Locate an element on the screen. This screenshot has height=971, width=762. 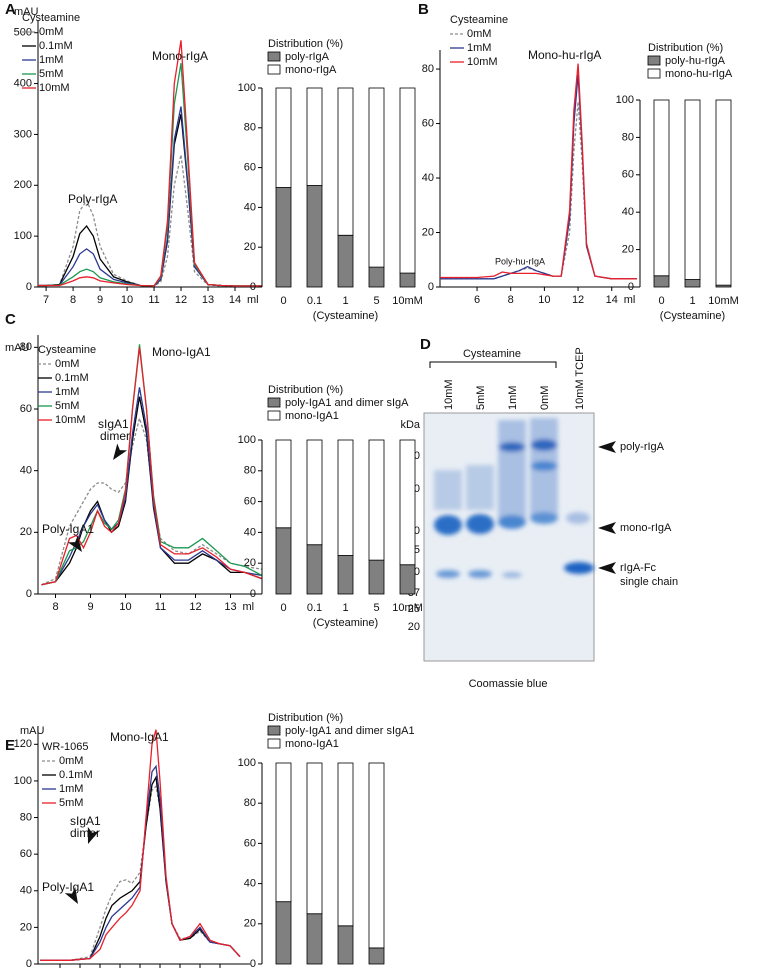
legend-label: poly-hu-rIgA is located at coordinates (695, 61).